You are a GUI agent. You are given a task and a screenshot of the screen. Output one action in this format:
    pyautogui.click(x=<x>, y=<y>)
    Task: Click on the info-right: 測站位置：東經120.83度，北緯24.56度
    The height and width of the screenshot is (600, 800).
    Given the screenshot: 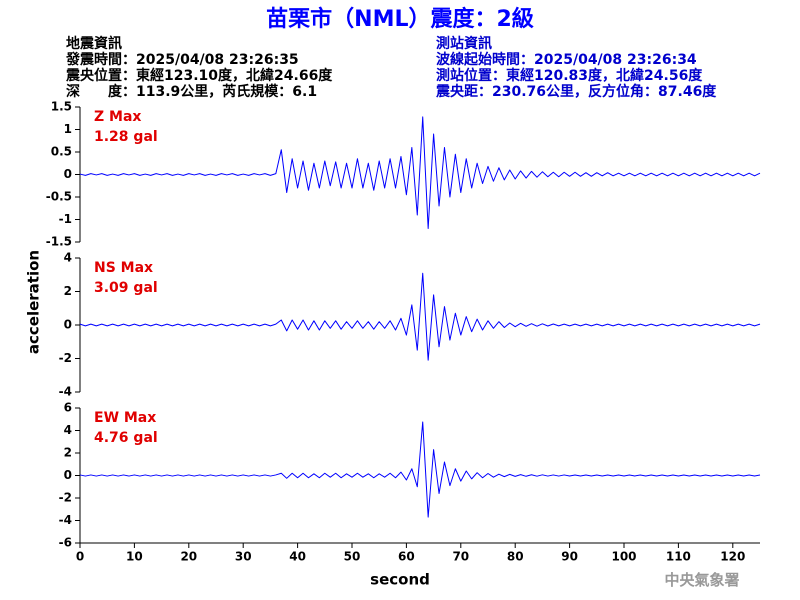 What is the action you would take?
    pyautogui.click(x=569, y=75)
    